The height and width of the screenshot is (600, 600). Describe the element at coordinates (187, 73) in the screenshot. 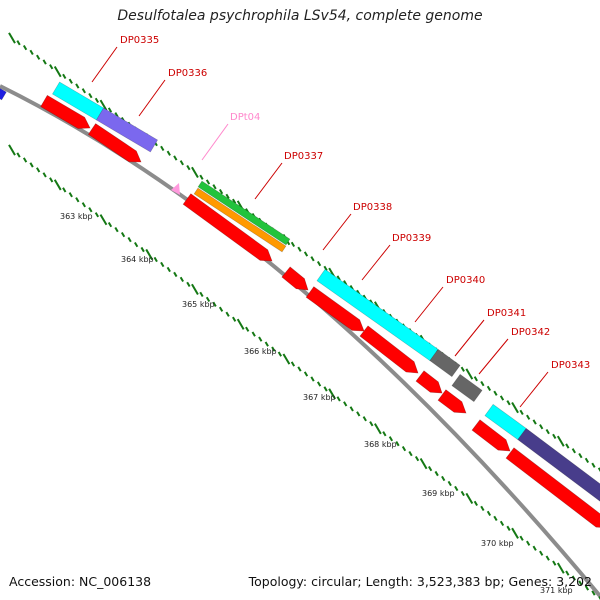

I see `gene-label: DP0336` at that location.